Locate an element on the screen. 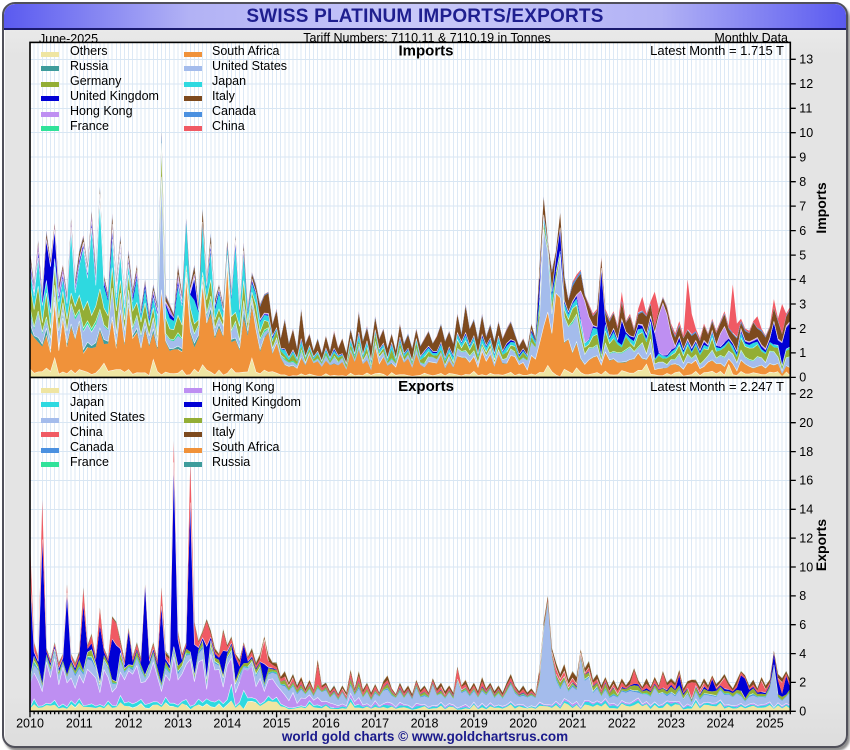 This screenshot has height=750, width=850. svg-text: 2017 is located at coordinates (375, 724).